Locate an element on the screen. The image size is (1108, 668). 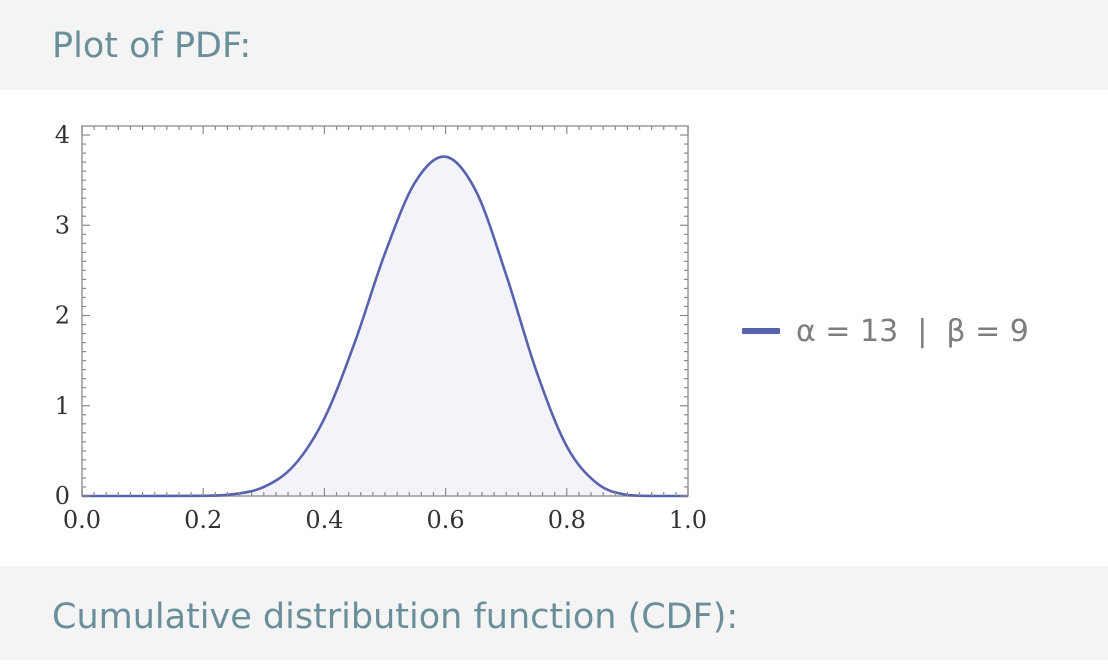
cdf-section-title: Cumulative distribution function (CDF): is located at coordinates (395, 617).